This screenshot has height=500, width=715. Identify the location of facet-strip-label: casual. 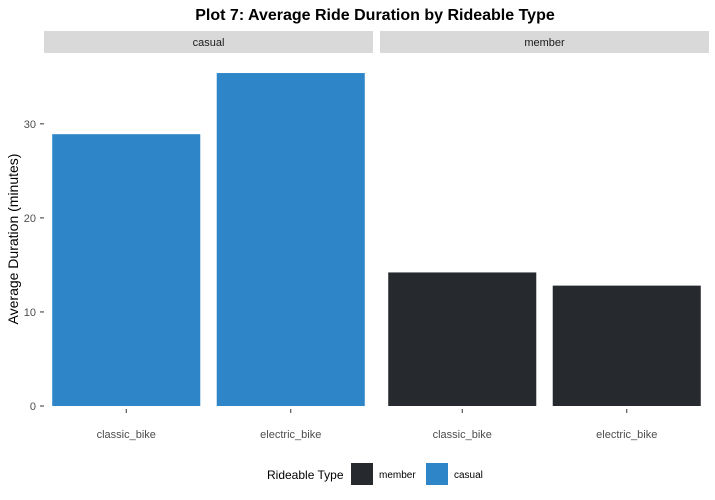
(209, 43).